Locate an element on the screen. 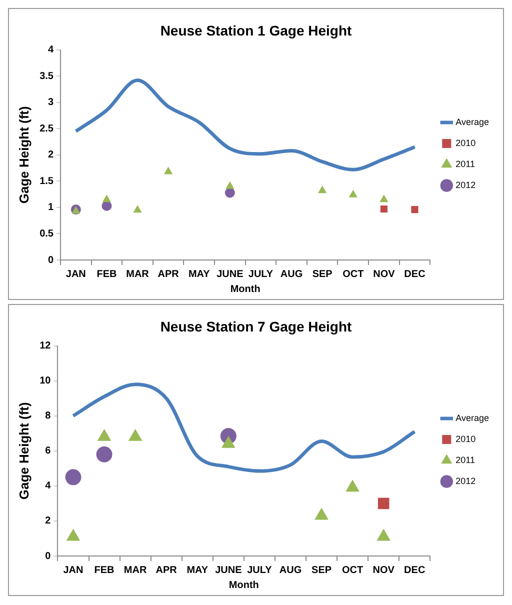 The width and height of the screenshot is (512, 605). chart-title: Neuse Station 7 Gage Height is located at coordinates (256, 326).